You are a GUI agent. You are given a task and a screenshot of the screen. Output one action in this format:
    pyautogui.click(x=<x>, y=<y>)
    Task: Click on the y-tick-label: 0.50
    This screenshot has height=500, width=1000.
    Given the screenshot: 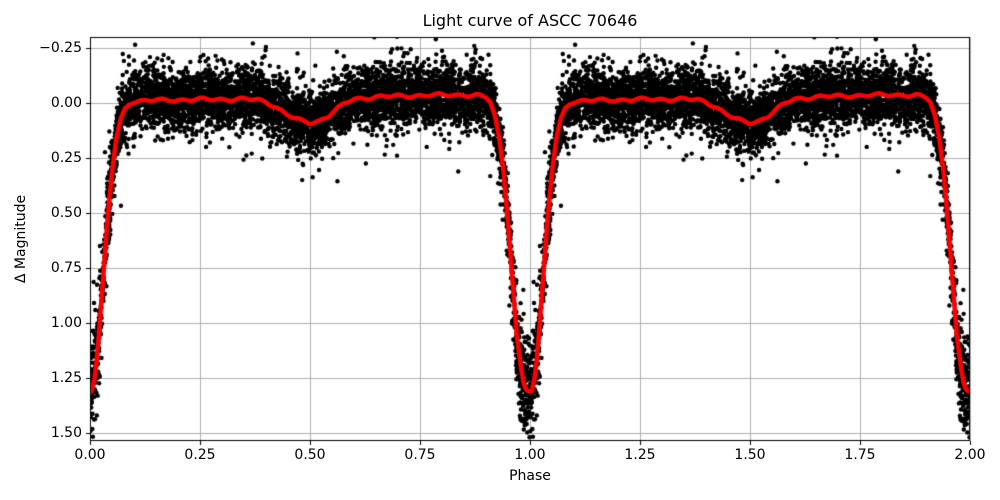 What is the action you would take?
    pyautogui.click(x=66, y=213)
    